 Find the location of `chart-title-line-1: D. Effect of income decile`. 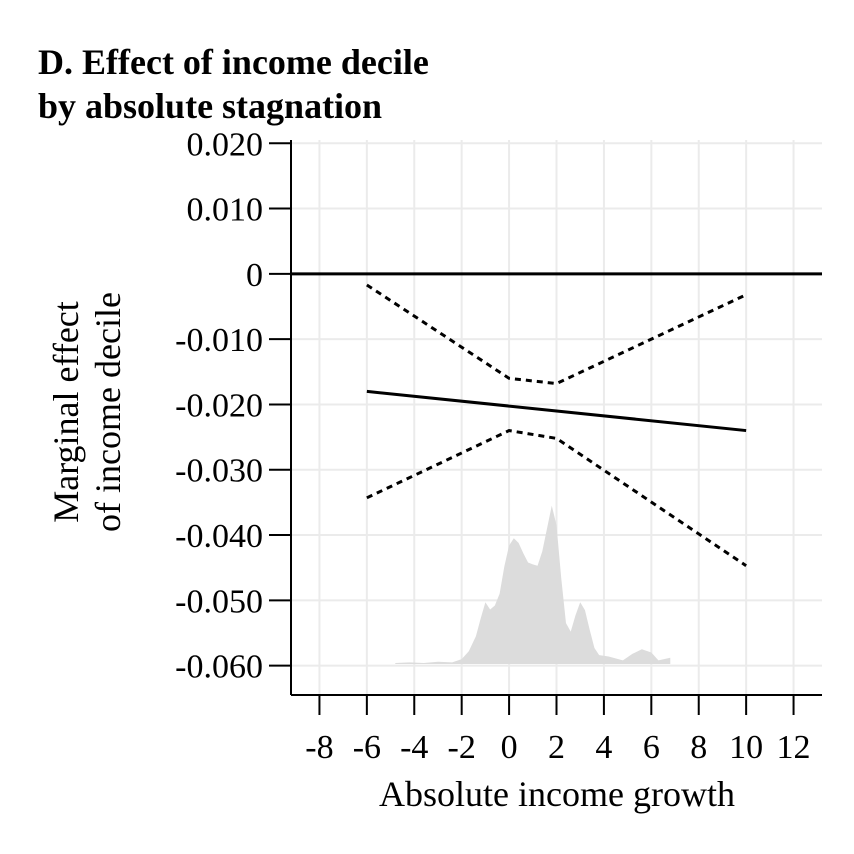

chart-title-line-1: D. Effect of income decile is located at coordinates (233, 62).